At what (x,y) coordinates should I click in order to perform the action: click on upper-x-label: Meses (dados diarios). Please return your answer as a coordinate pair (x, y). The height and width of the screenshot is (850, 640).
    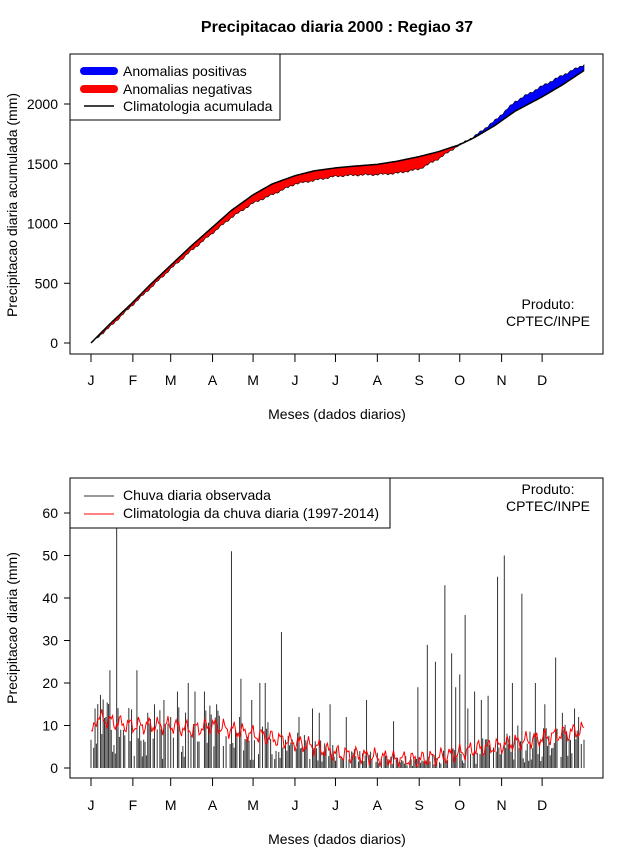
    Looking at the image, I should click on (337, 414).